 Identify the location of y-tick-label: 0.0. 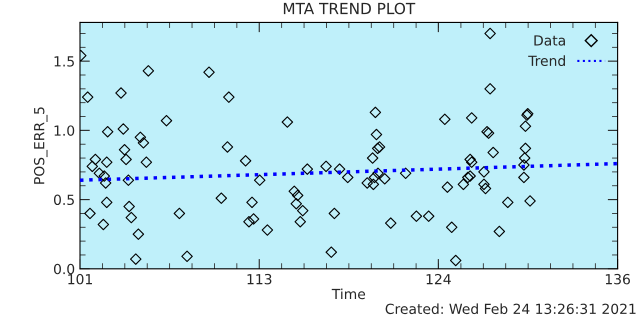
(64, 269).